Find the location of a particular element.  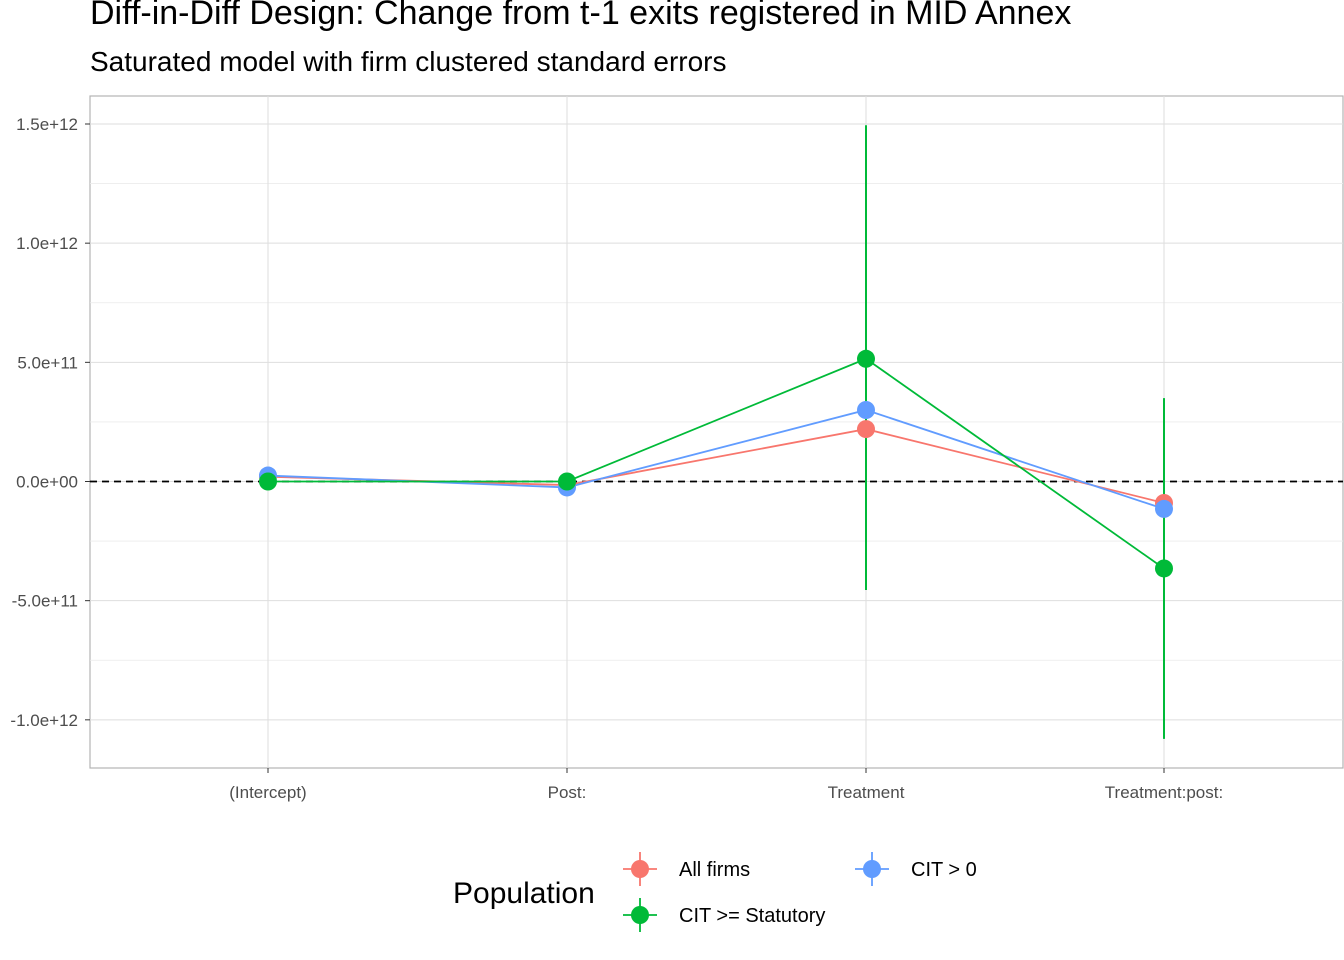

y-tick-label: -5.0e+11 is located at coordinates (45, 601).